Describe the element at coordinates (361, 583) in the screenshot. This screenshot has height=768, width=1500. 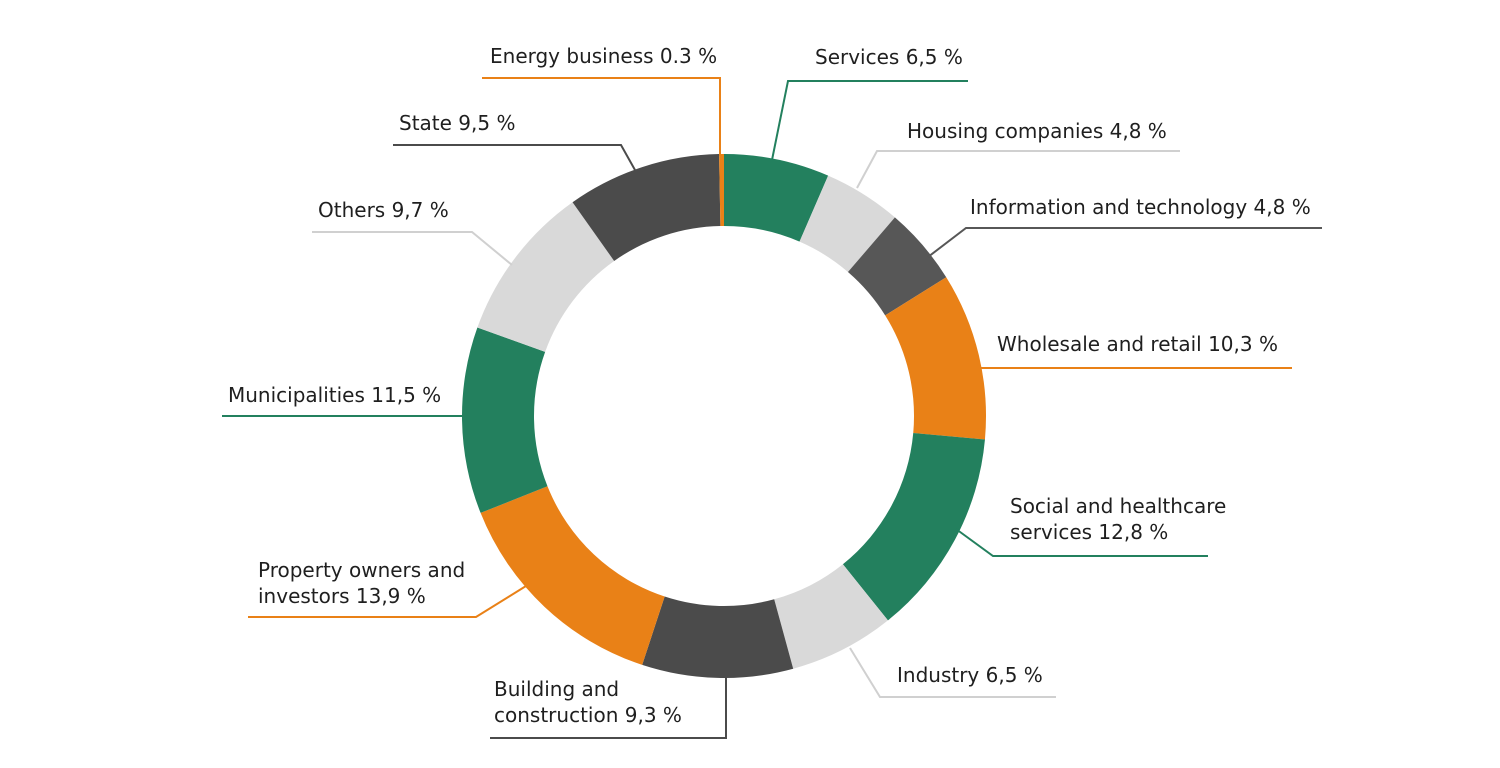
I see `label-property-owners-and-investors: Property owners and investors 13,9 %` at that location.